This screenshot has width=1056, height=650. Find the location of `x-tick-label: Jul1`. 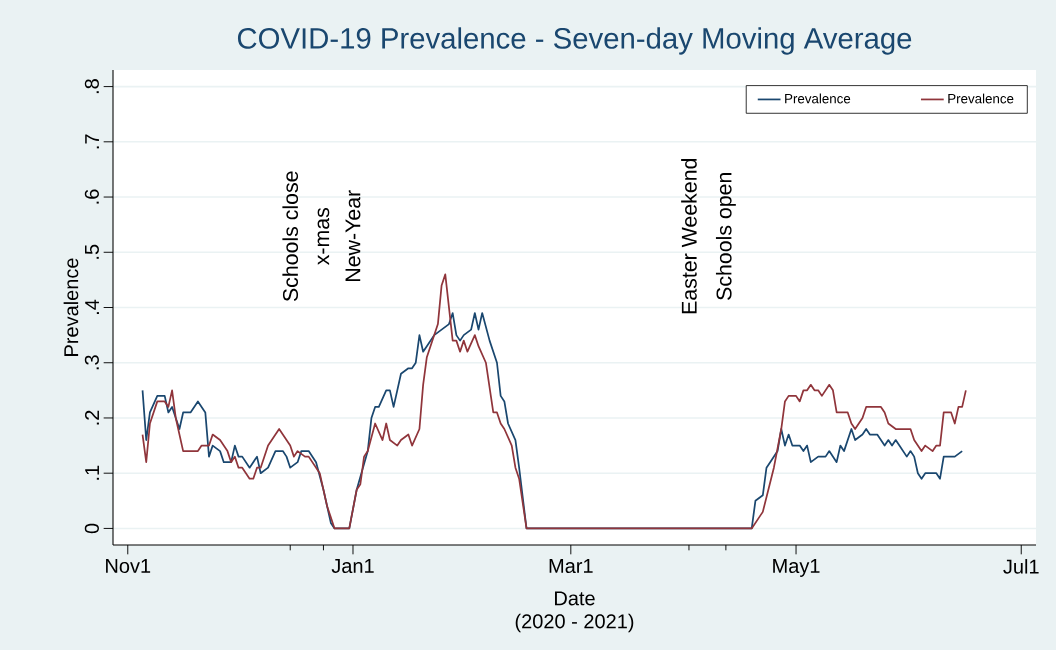

x-tick-label: Jul1 is located at coordinates (1021, 566).